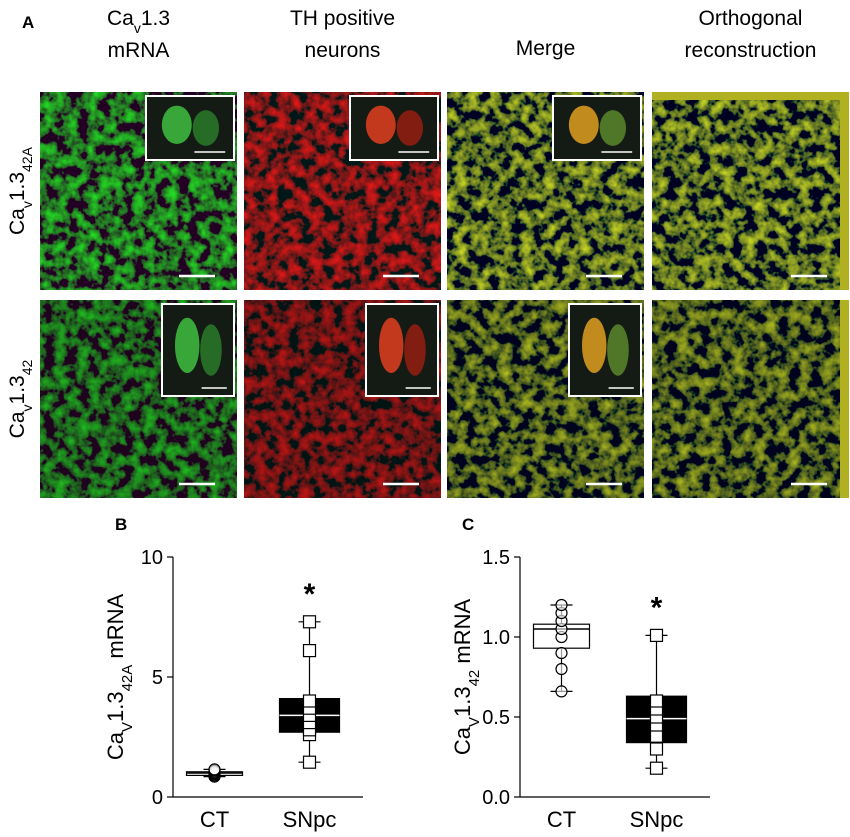  I want to click on row-label: Cav1.342, so click(20, 398).